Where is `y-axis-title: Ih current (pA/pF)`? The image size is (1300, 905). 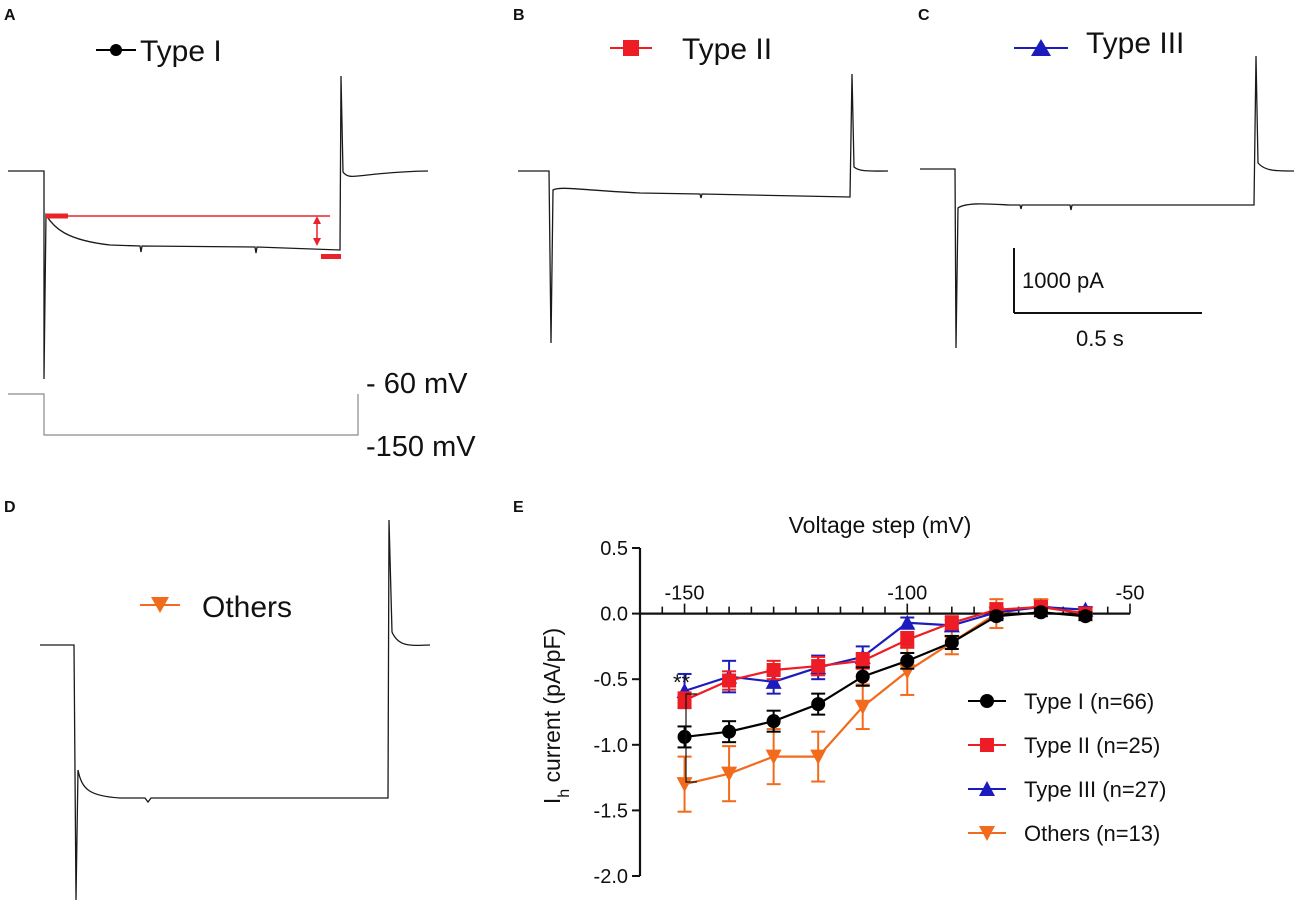 y-axis-title: Ih current (pA/pF) is located at coordinates (556, 716).